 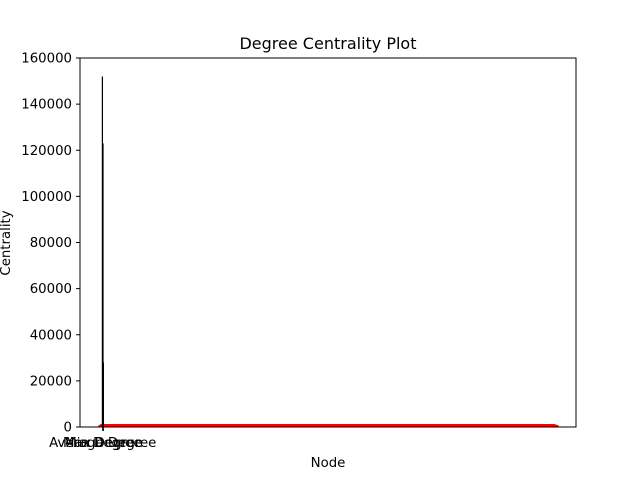 I want to click on x-tick-label-1: Max Degree, so click(x=103, y=443).